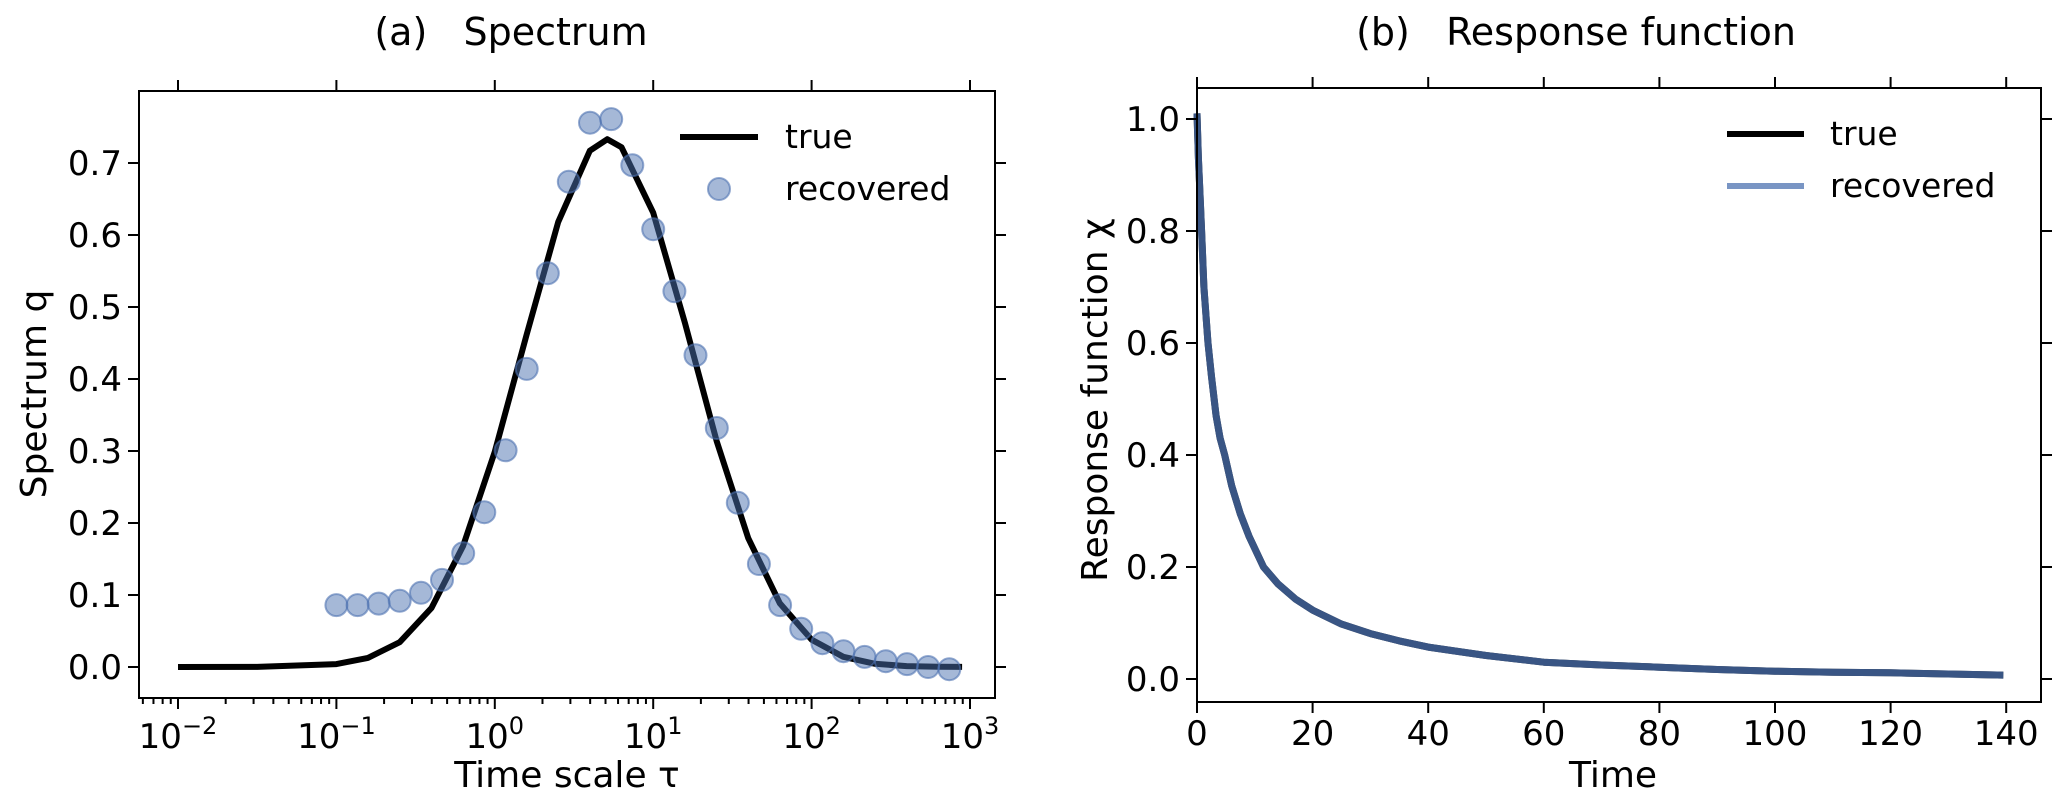 This screenshot has height=810, width=2067. I want to click on y-tick-label: 1.0, so click(1153, 120).